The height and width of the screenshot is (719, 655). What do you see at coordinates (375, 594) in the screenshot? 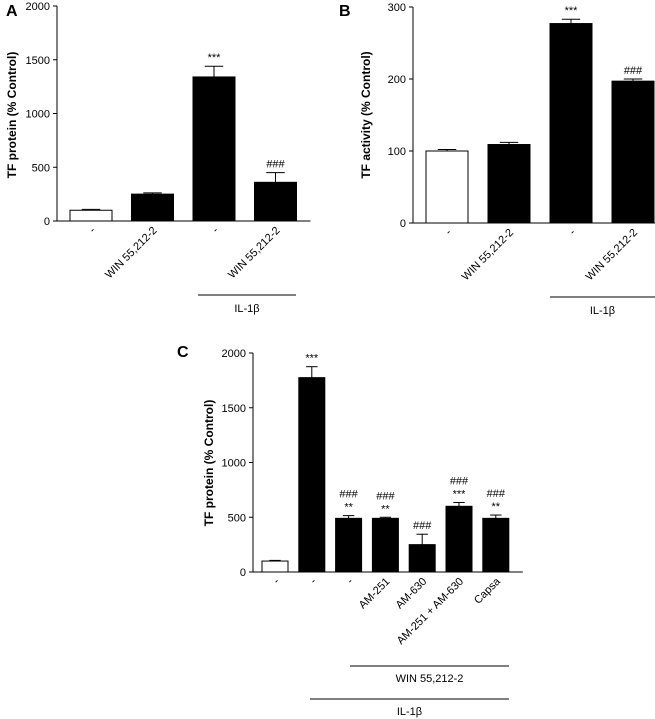
I see `category-label: AM-251` at bounding box center [375, 594].